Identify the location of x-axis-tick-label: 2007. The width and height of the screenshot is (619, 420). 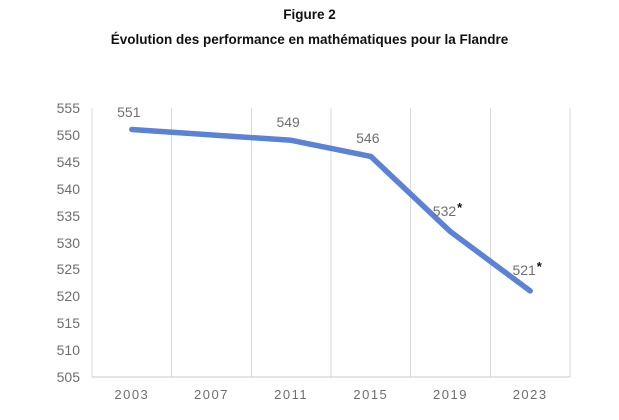
(211, 394).